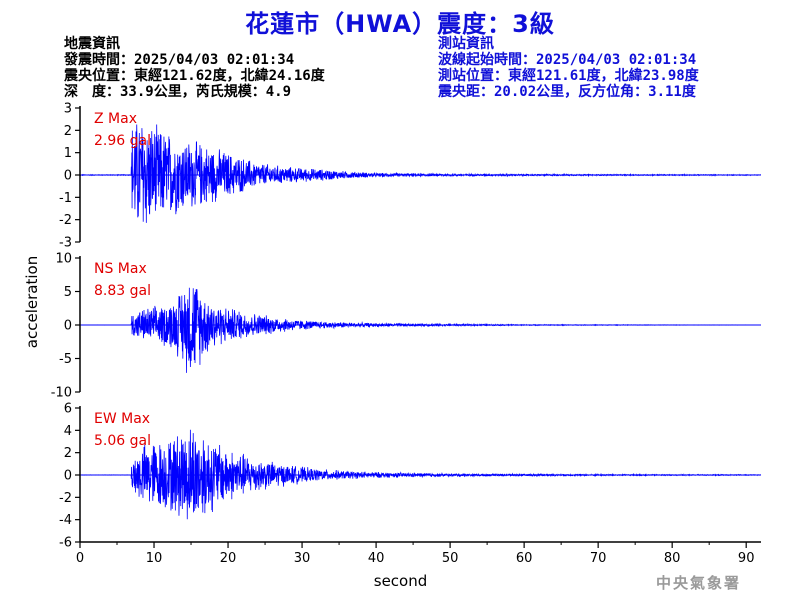 This screenshot has height=600, width=800. What do you see at coordinates (450, 558) in the screenshot?
I see `x-tick-label: 50` at bounding box center [450, 558].